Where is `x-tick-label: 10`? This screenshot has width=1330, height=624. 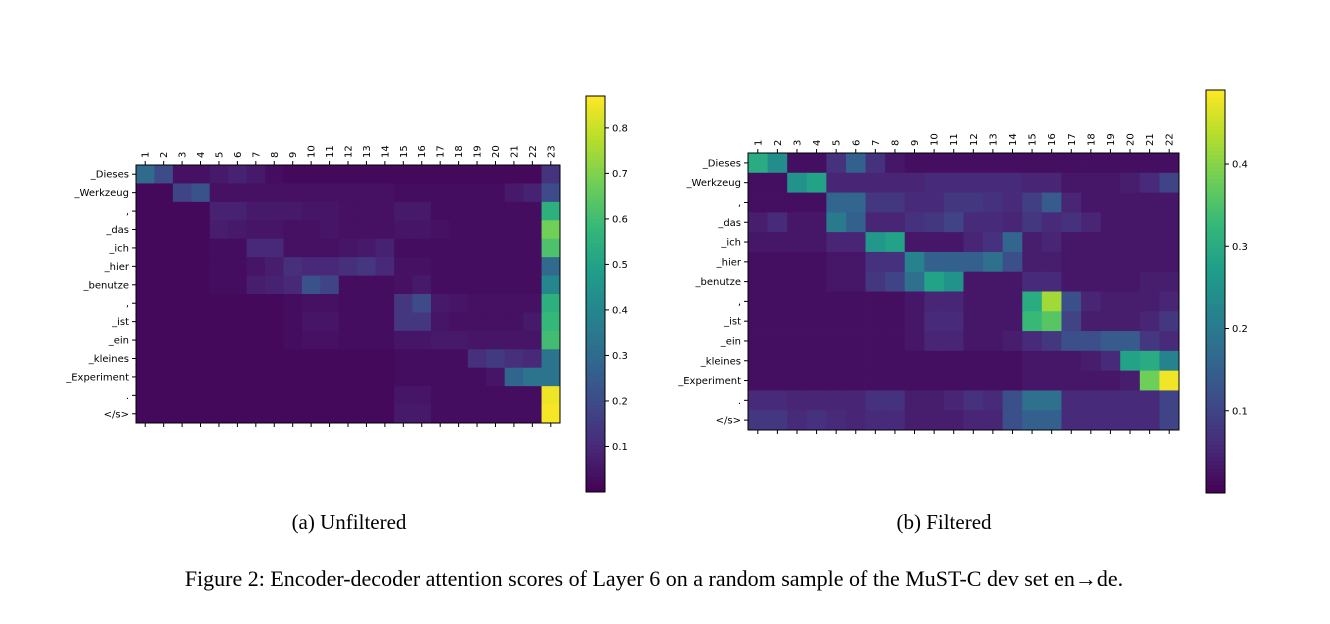
x-tick-label: 10 is located at coordinates (312, 151).